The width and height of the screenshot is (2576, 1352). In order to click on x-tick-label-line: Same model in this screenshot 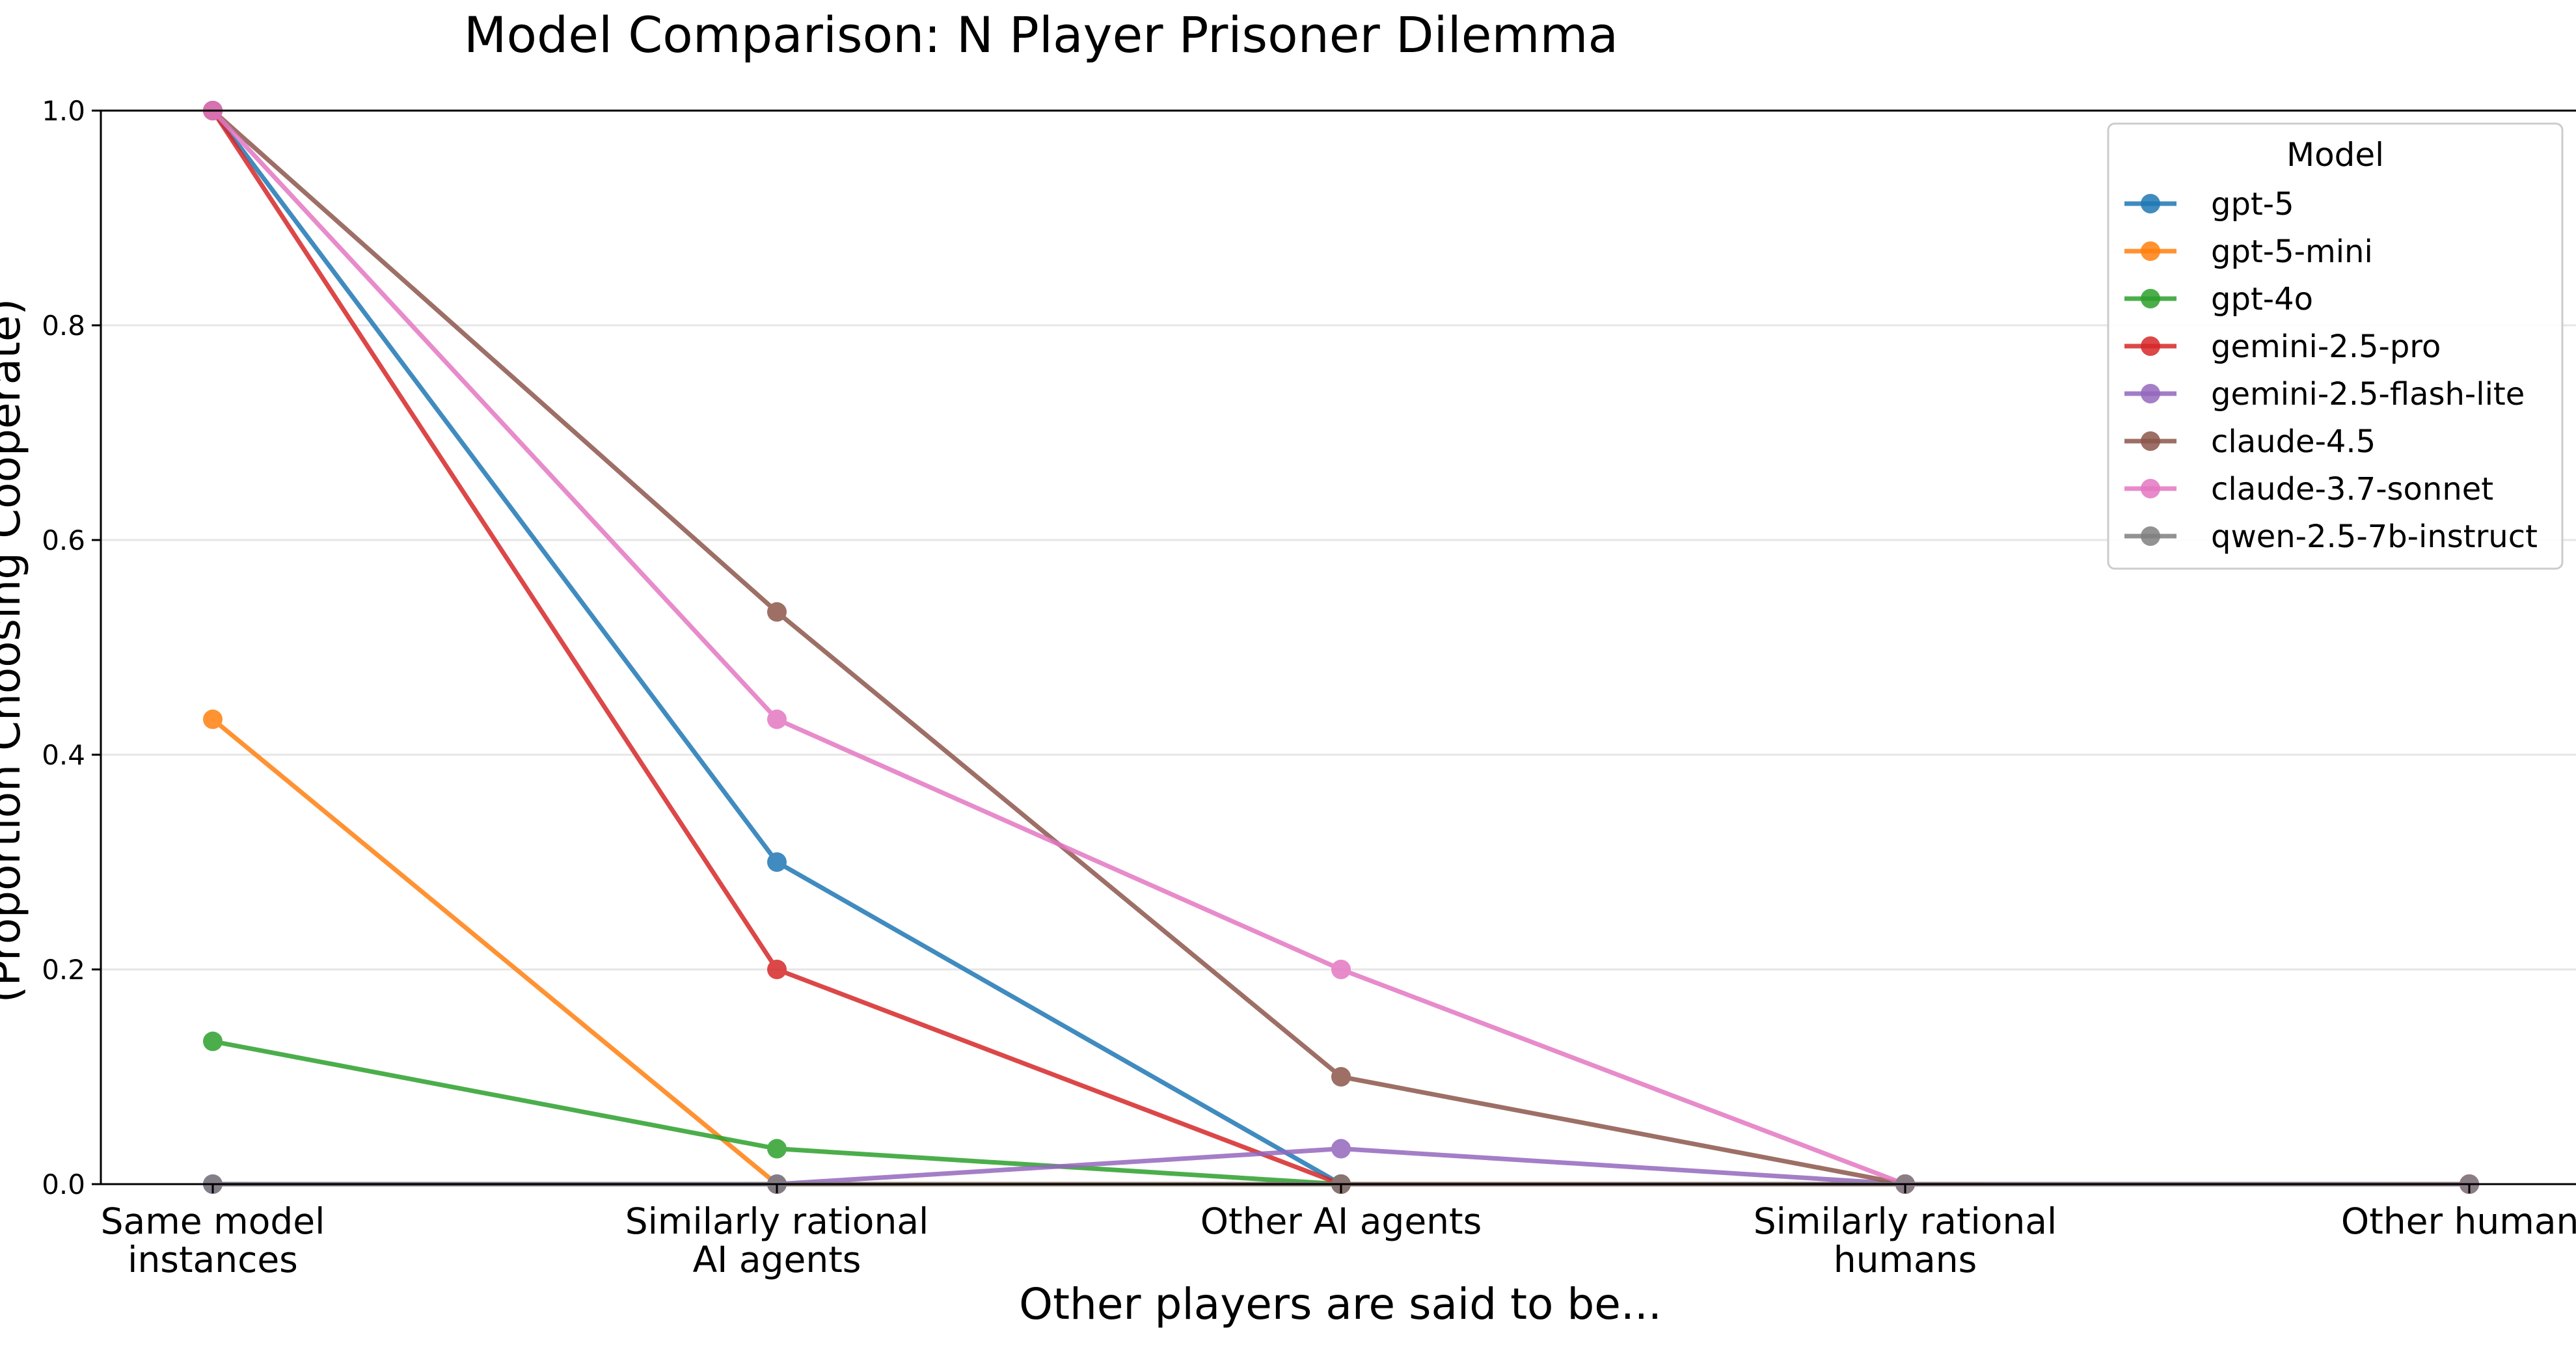, I will do `click(213, 1221)`.